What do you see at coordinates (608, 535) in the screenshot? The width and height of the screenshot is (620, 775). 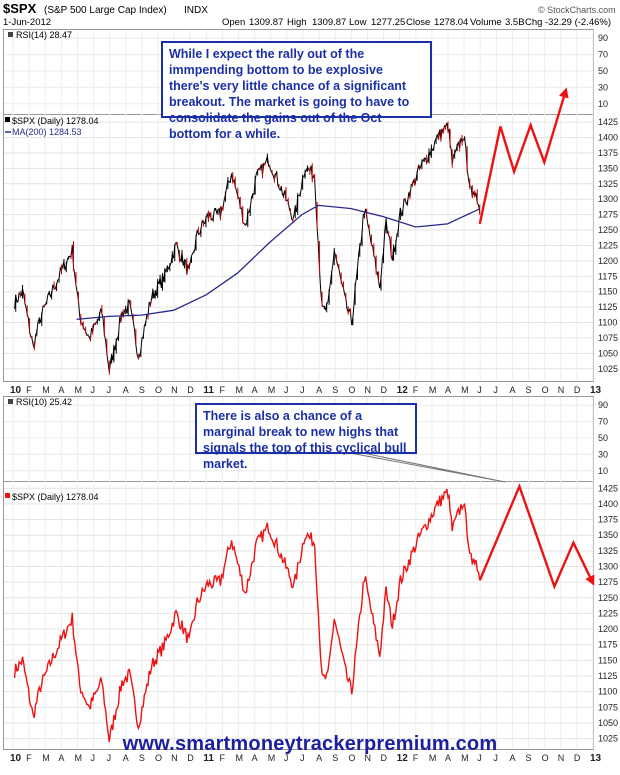 I see `price-tick-label: 1350` at bounding box center [608, 535].